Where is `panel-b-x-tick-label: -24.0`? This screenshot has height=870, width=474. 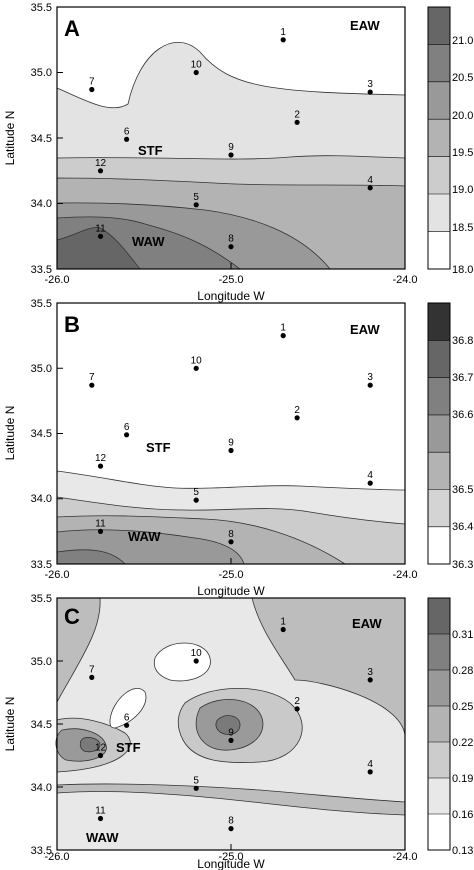 panel-b-x-tick-label: -24.0 is located at coordinates (404, 575).